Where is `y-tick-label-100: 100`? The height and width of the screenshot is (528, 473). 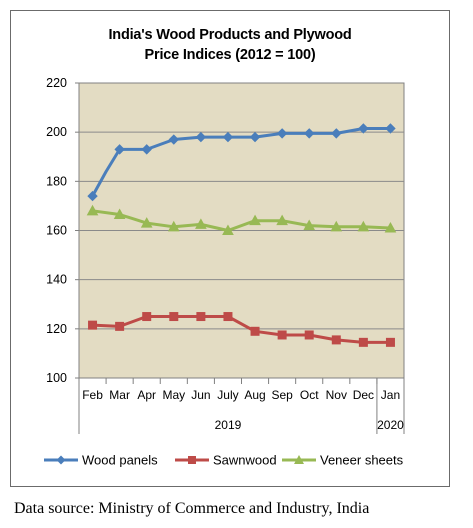
y-tick-label-100: 100 is located at coordinates (56, 378).